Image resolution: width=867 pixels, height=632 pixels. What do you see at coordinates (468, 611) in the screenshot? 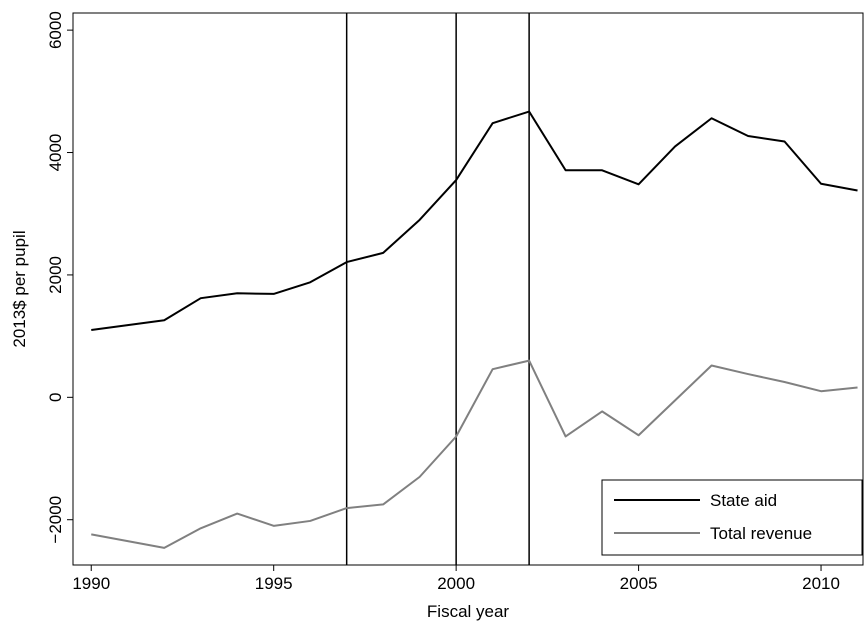
I see `x-axis-label: Fiscal year` at bounding box center [468, 611].